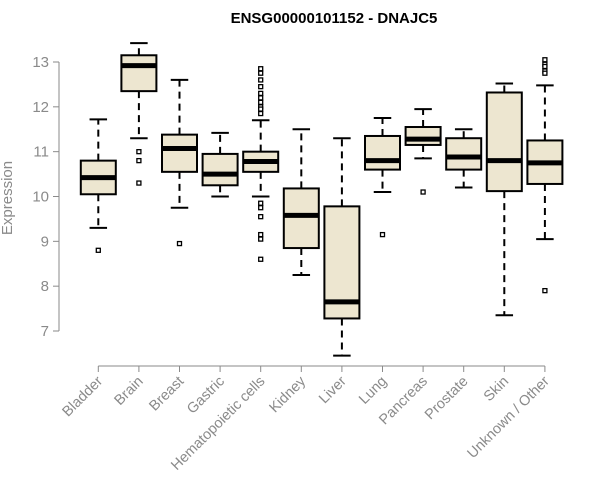 The height and width of the screenshot is (500, 600). I want to click on x-tick-label: Breast, so click(166, 394).